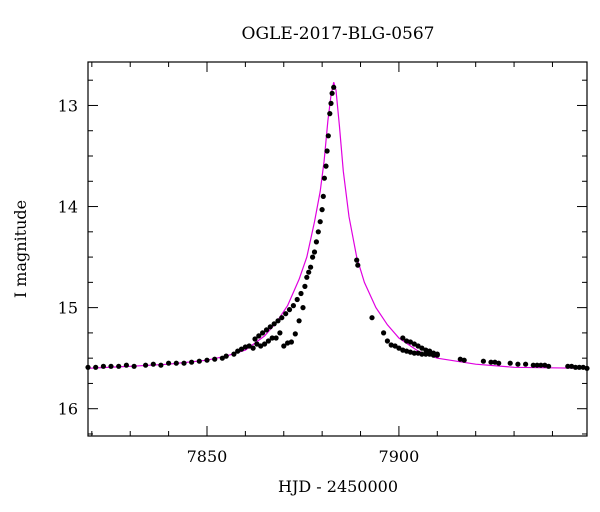 The image size is (600, 512). What do you see at coordinates (68, 105) in the screenshot?
I see `y-tick-label: 13` at bounding box center [68, 105].